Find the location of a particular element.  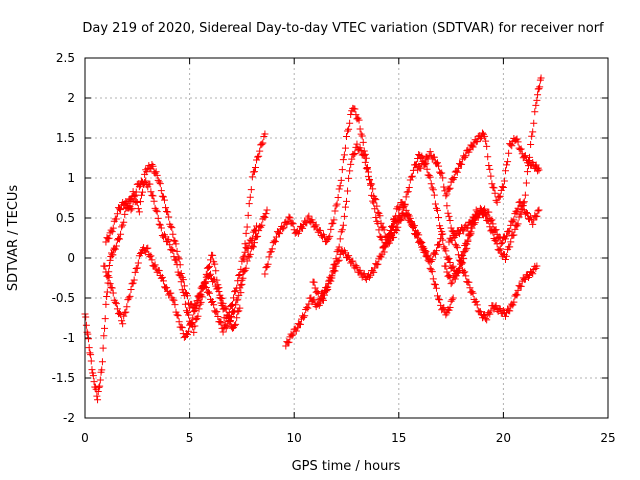

y-axis-label: SDTVAR / TECUs is located at coordinates (13, 238).